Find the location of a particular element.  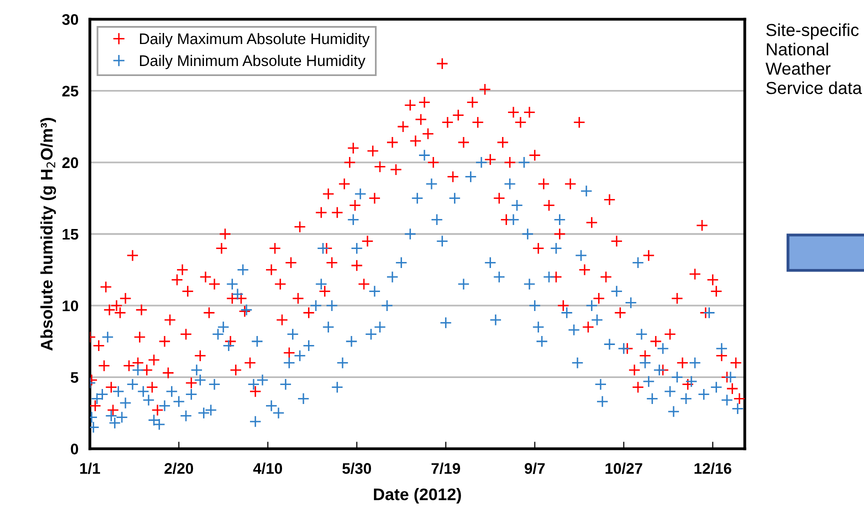

x-tick-label: 9/7 is located at coordinates (534, 468).